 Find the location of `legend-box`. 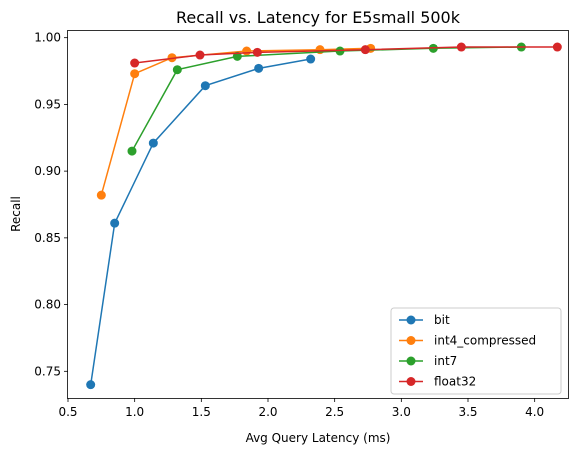

legend-box is located at coordinates (476, 351).